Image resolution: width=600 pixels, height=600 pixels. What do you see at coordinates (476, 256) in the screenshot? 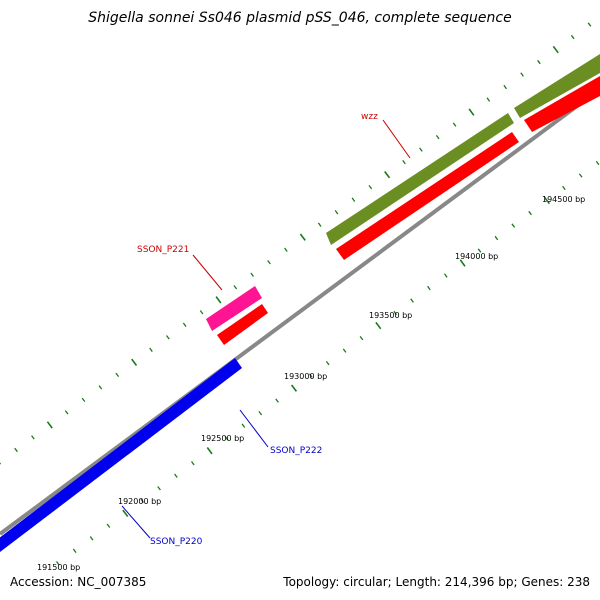
I see `tick-label-194000: 194000 bp` at bounding box center [476, 256].